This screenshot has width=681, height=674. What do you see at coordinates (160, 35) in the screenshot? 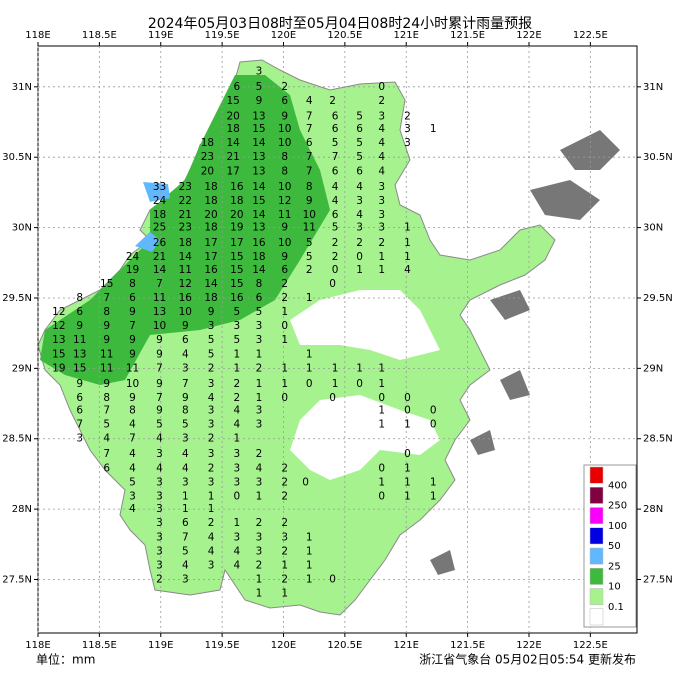
I see `x-tick-label: 119E` at bounding box center [160, 35].